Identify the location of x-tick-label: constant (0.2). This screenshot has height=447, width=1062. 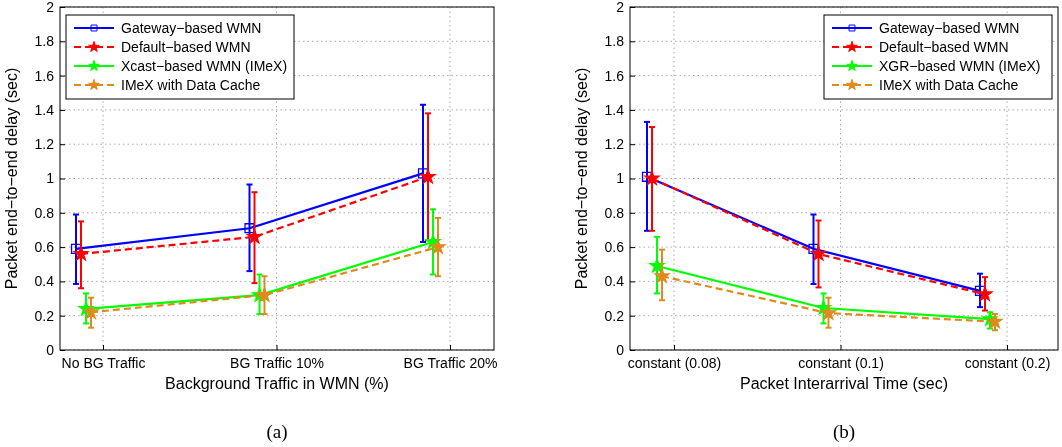
(1007, 362).